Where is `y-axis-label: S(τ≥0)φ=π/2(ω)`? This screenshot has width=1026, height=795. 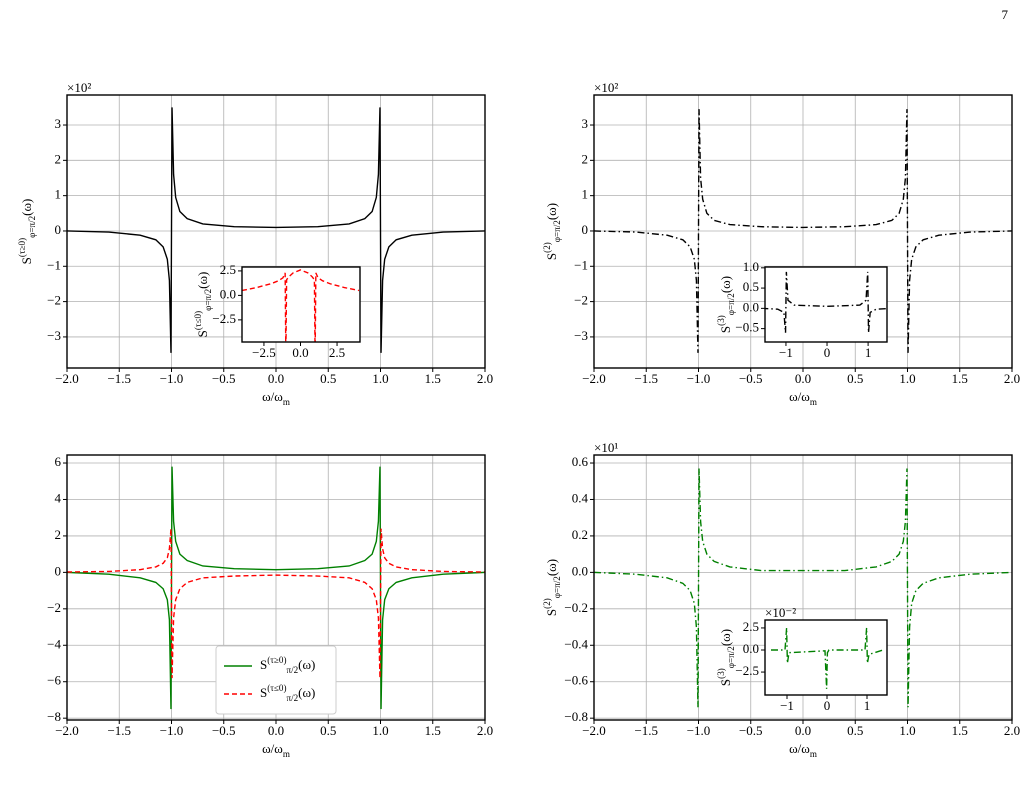 y-axis-label: S(τ≥0)φ=π/2(ω) is located at coordinates (27, 232).